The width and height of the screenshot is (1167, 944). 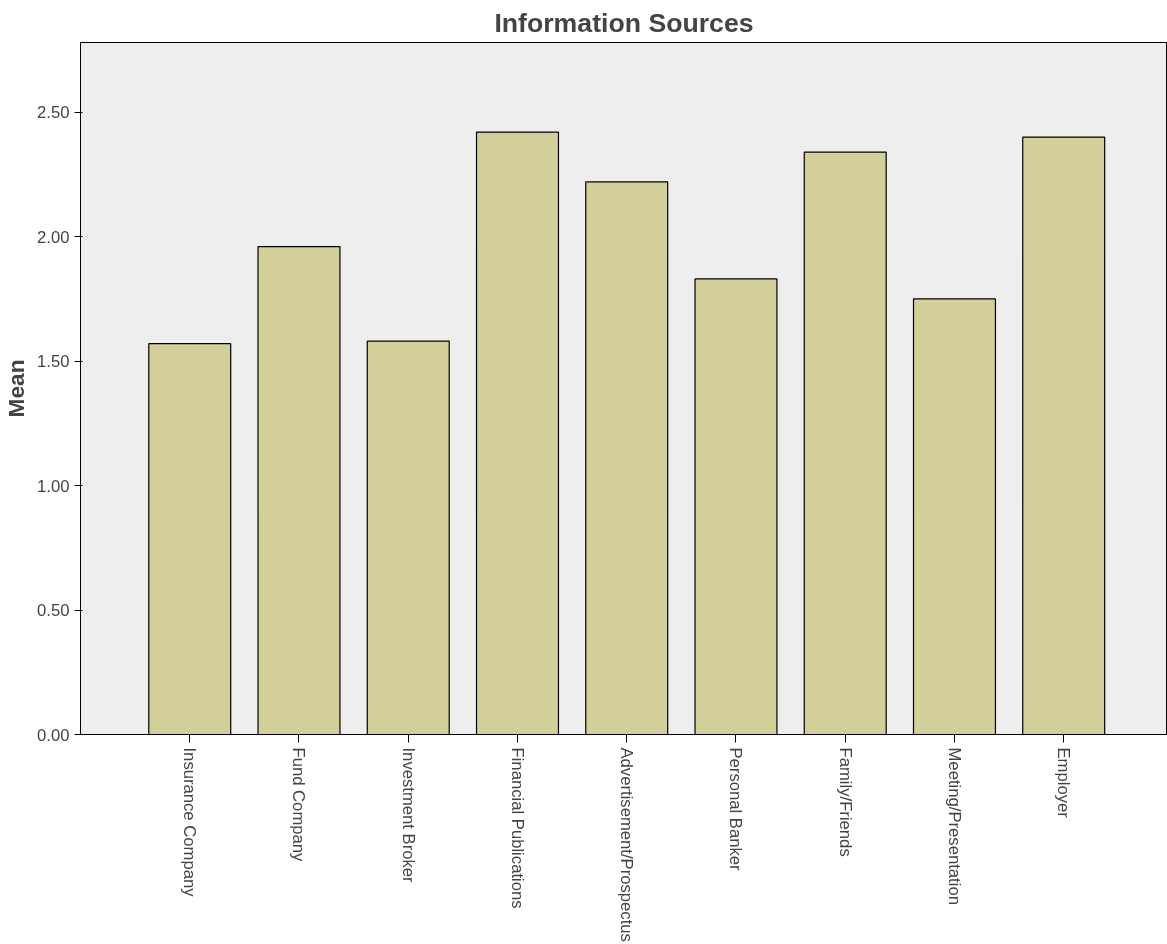 I want to click on y-tick-label: 0.00, so click(x=53, y=735).